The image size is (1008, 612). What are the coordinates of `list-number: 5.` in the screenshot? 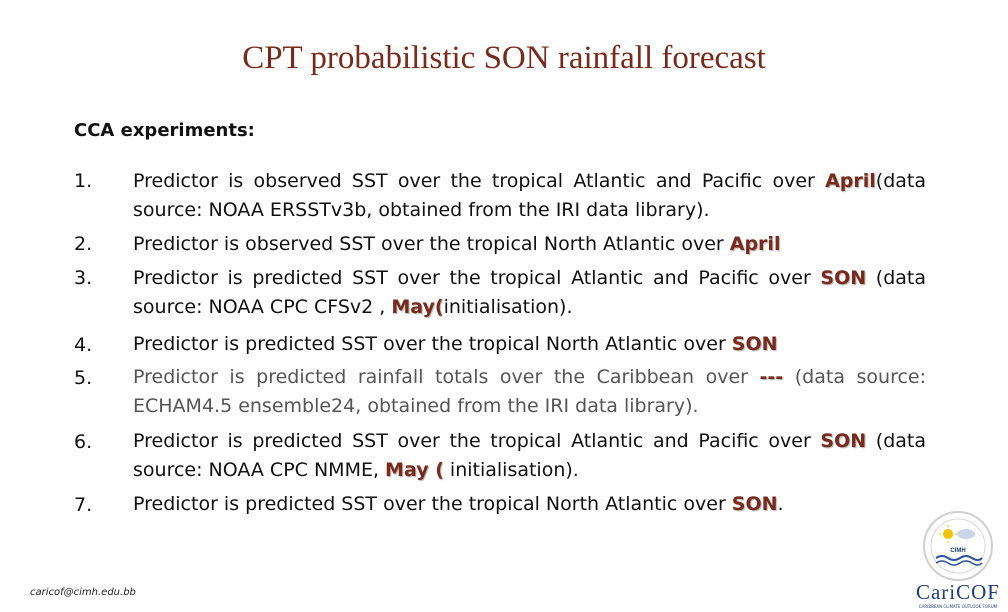 It's located at (83, 378).